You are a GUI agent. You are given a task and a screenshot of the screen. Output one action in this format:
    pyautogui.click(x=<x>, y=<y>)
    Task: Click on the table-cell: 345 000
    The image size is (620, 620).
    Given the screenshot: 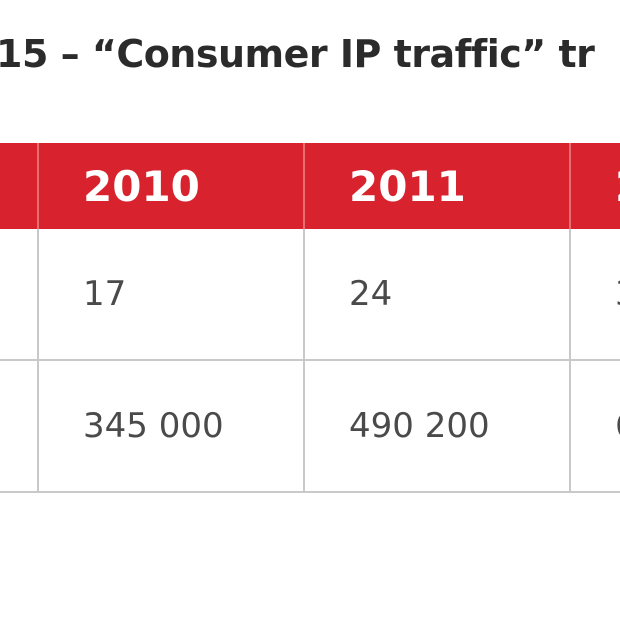 What is the action you would take?
    pyautogui.click(x=171, y=426)
    